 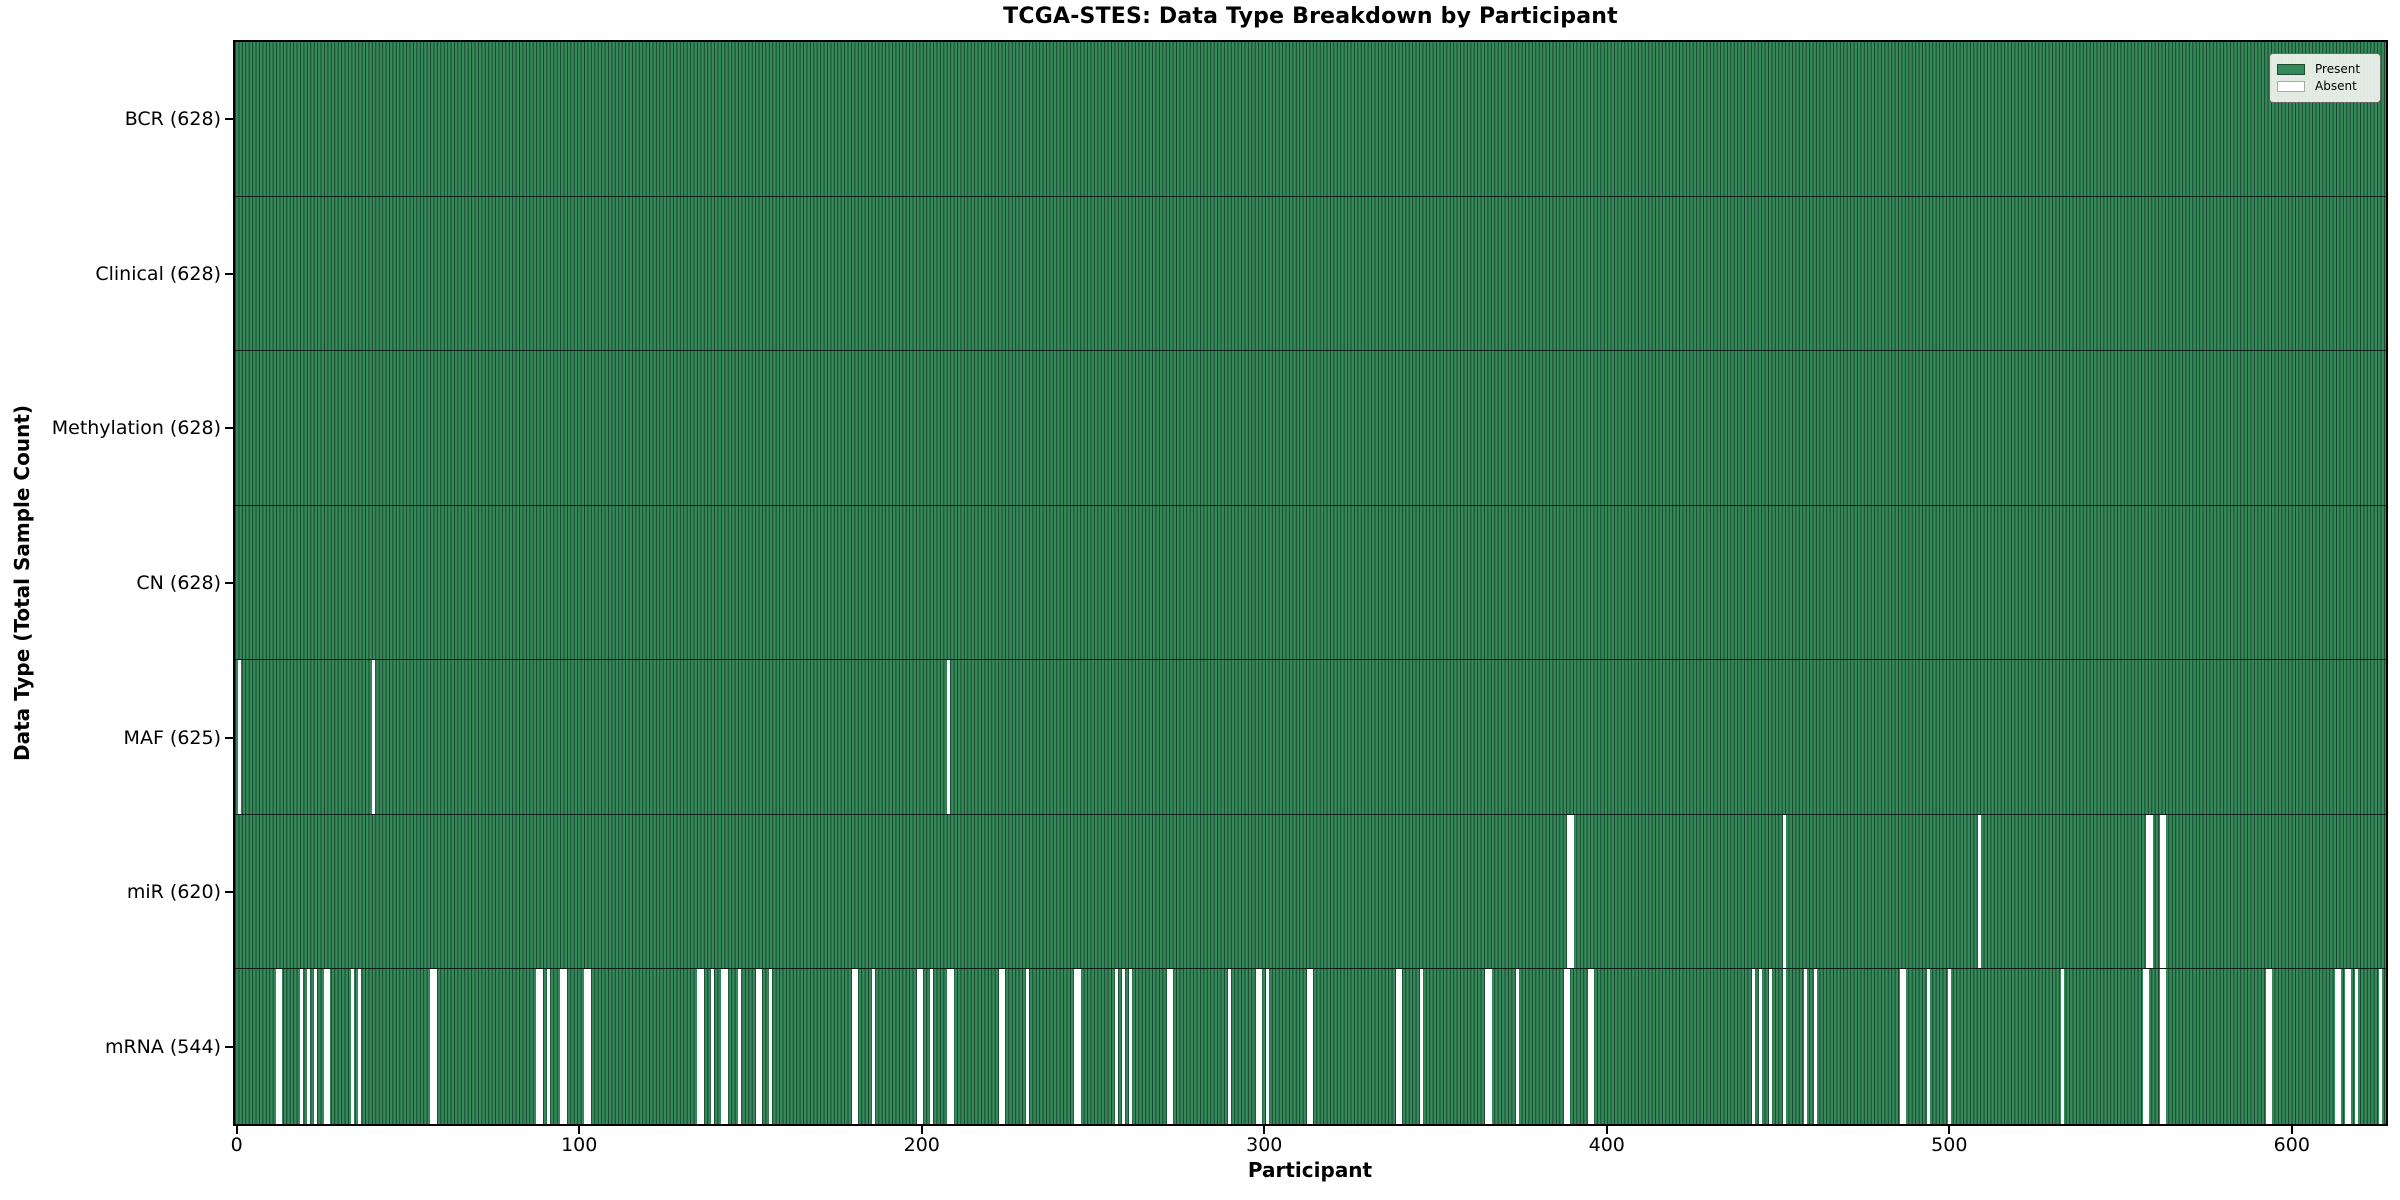 I want to click on y-tick-label-mrna: mRNA (544), so click(x=162, y=1046).